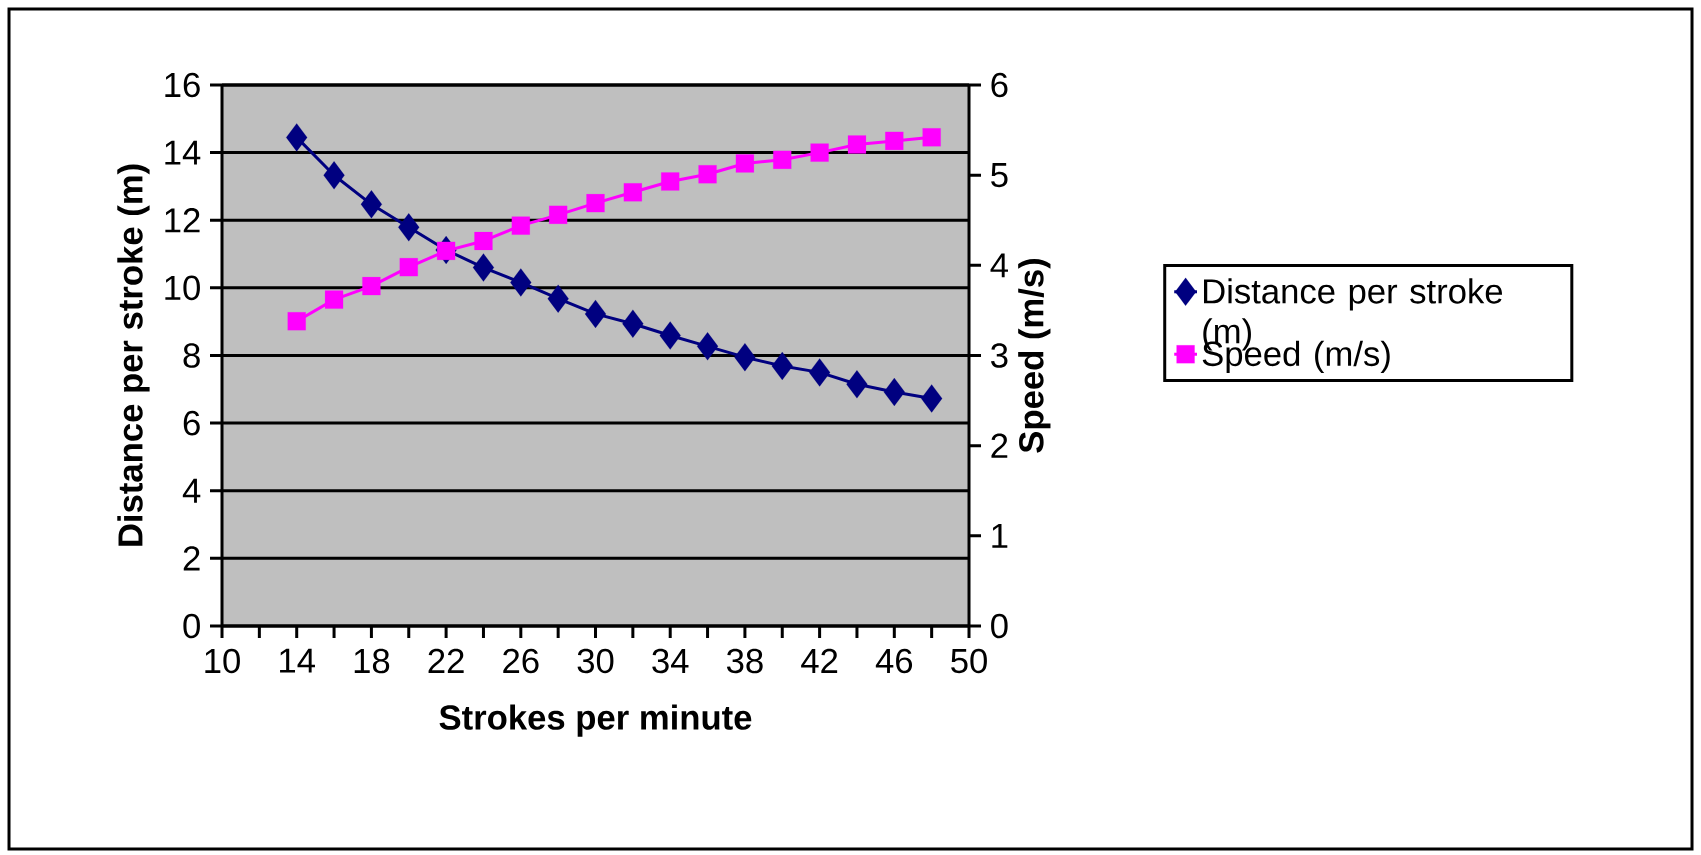  I want to click on x-tick-label: 22, so click(446, 660).